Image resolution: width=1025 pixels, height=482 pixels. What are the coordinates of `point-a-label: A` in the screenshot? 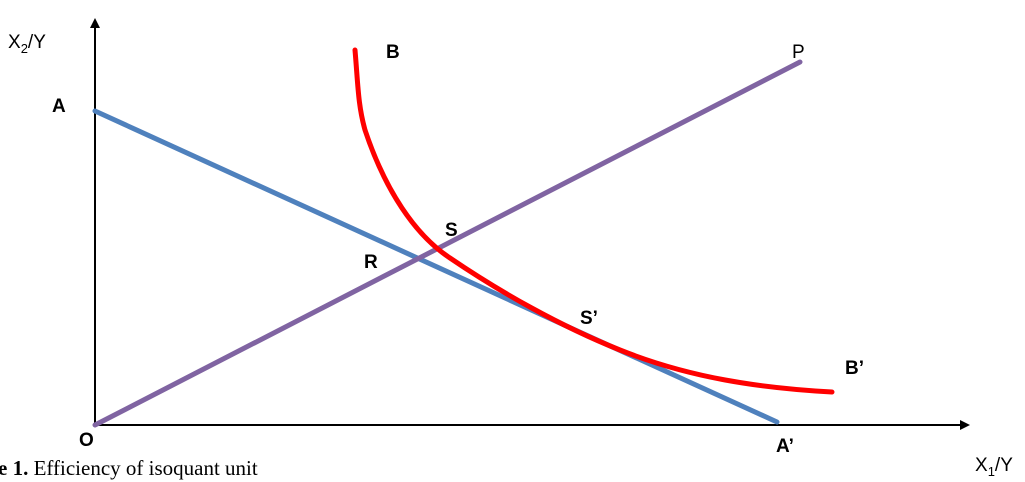 It's located at (59, 106).